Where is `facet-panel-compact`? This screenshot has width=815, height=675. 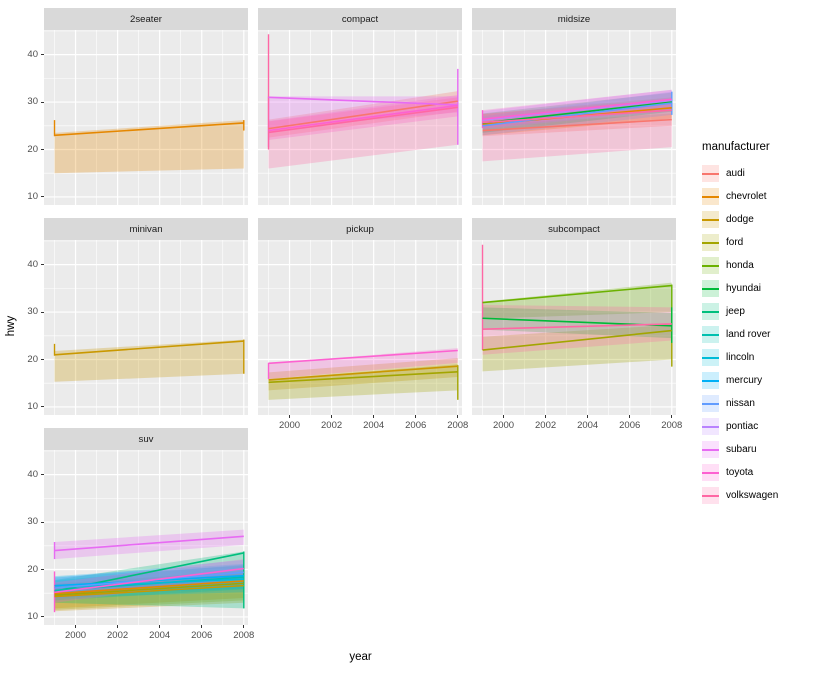
facet-panel-compact is located at coordinates (360, 117).